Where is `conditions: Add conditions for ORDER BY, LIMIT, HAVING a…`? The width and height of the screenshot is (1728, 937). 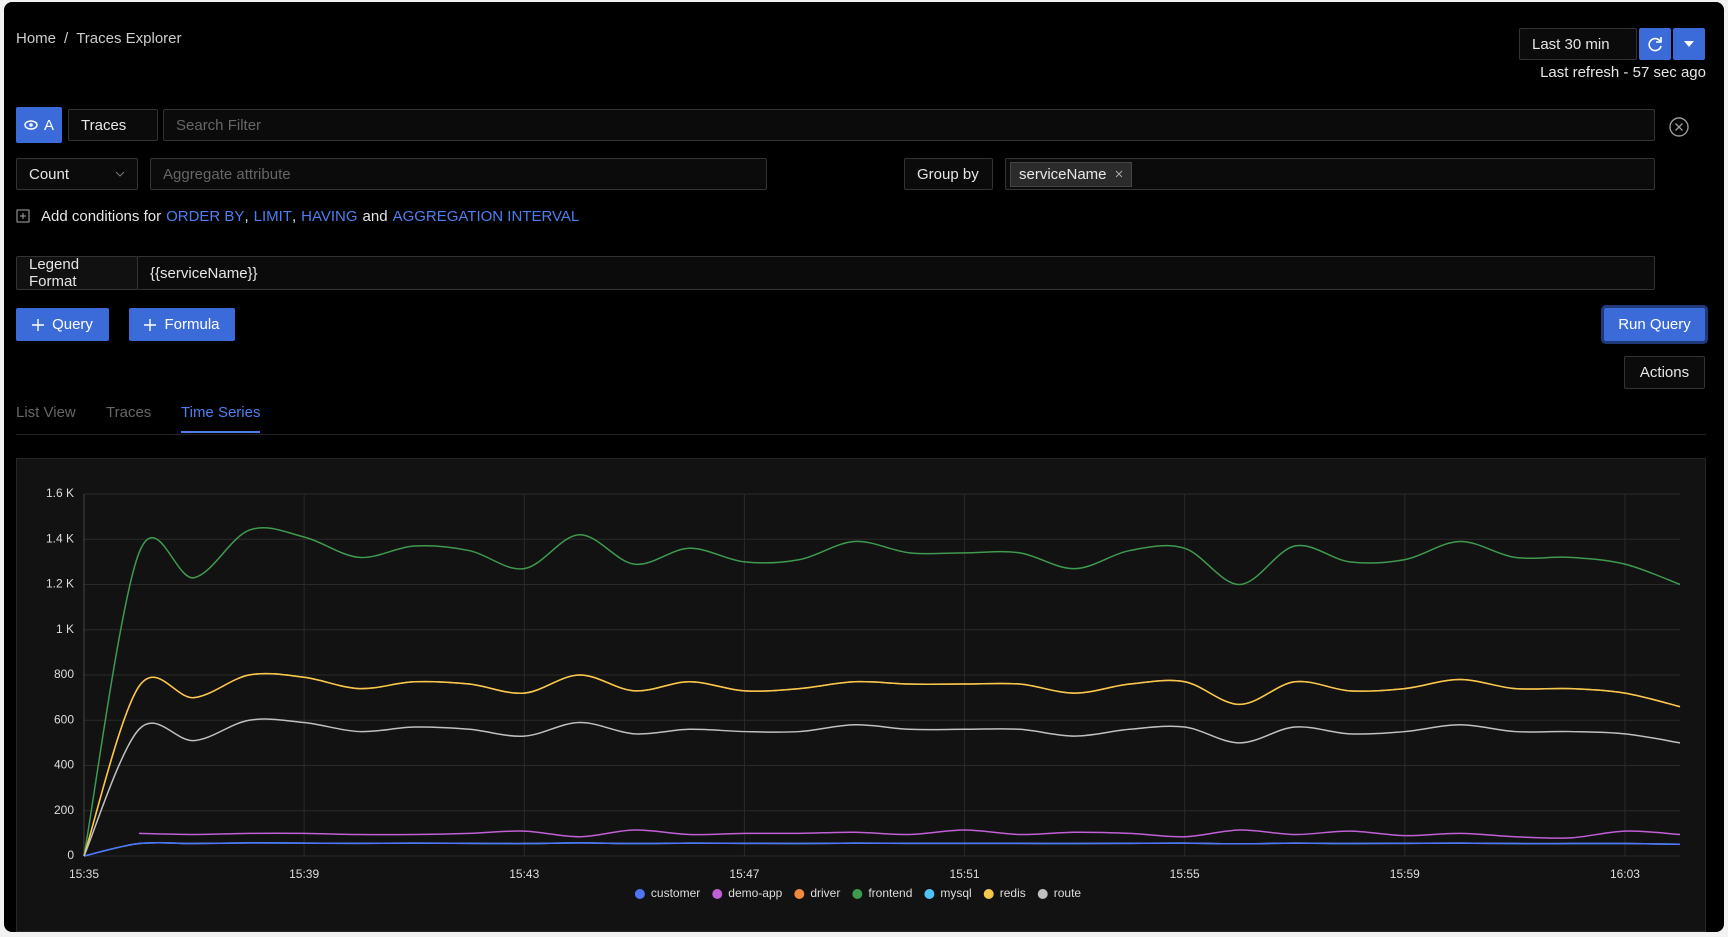 conditions: Add conditions for ORDER BY, LIMIT, HAVING a… is located at coordinates (312, 216).